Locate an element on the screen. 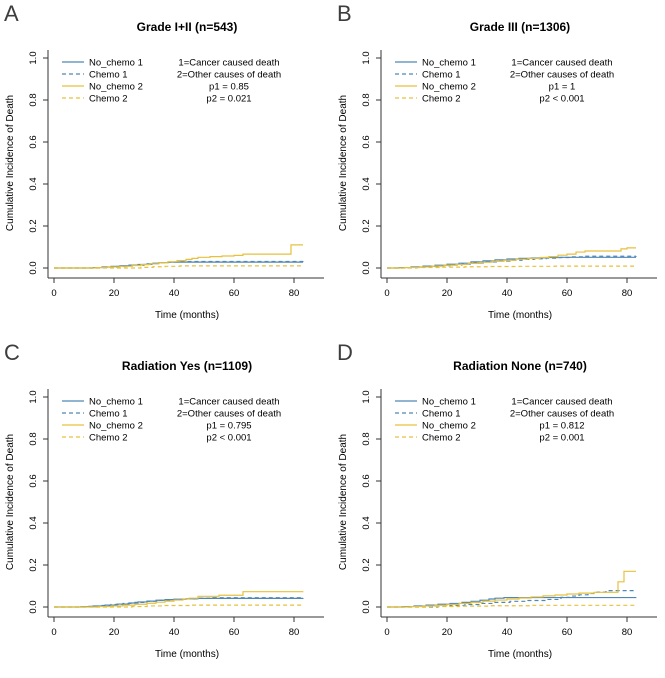 Image resolution: width=665 pixels, height=678 pixels. chart-title: Radiation None (n=740) is located at coordinates (520, 366).